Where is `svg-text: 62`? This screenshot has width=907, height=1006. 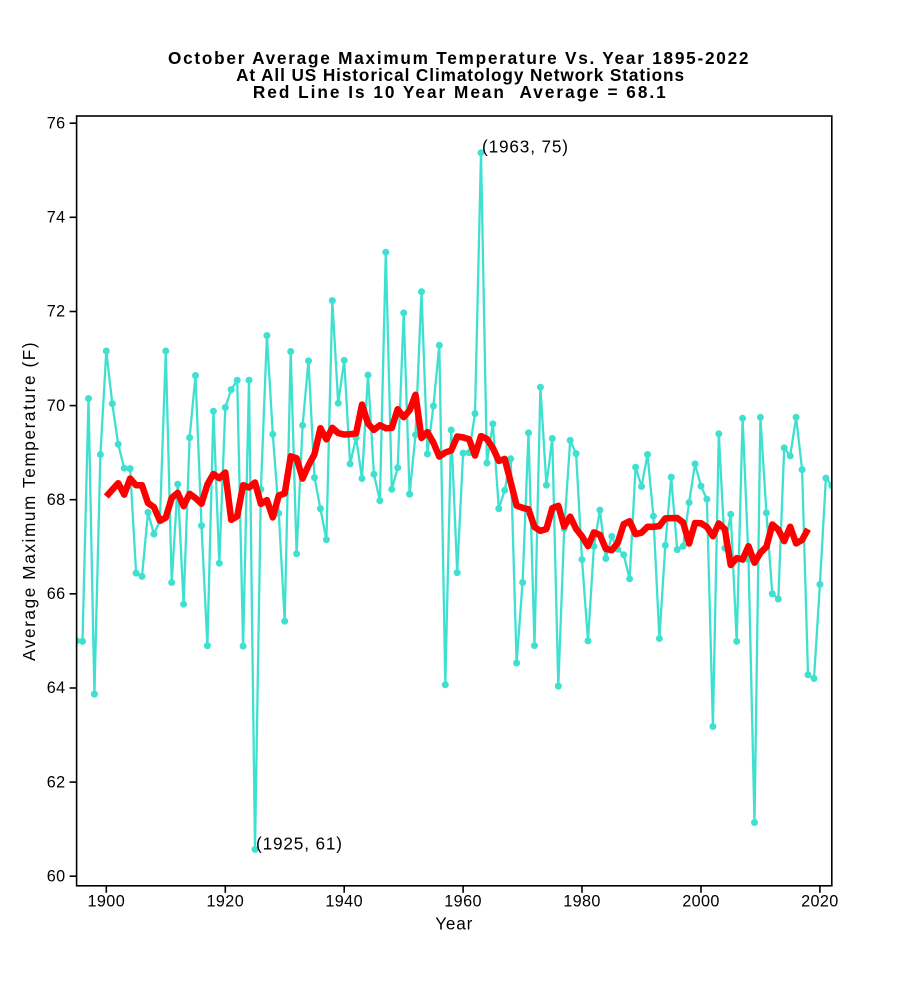
svg-text: 62 is located at coordinates (56, 782).